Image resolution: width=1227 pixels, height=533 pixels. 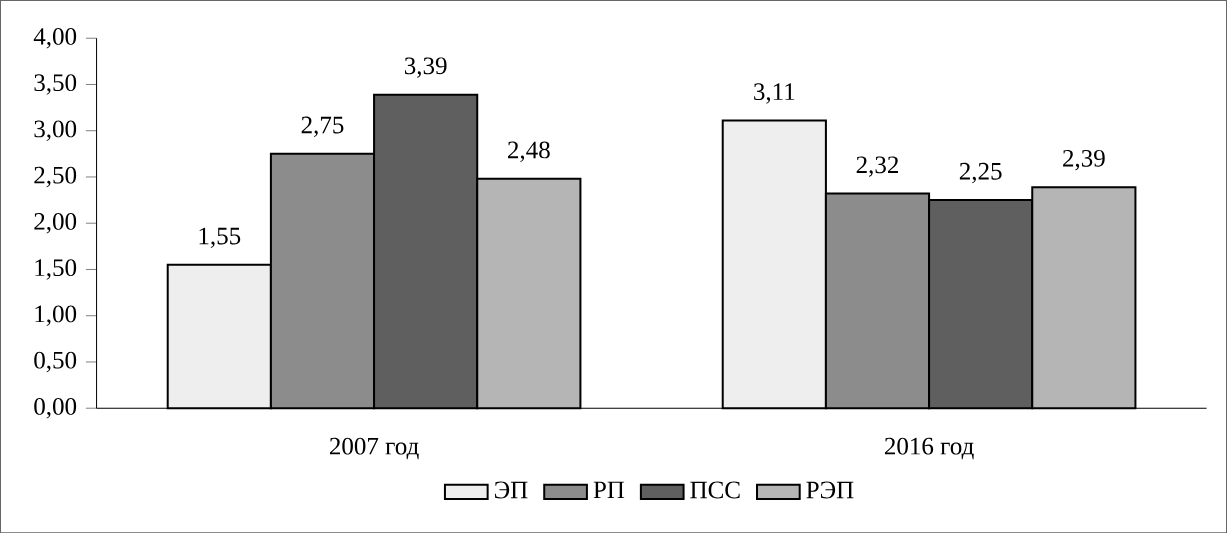 What do you see at coordinates (55, 177) in the screenshot?
I see `y-tick-label: 2,50` at bounding box center [55, 177].